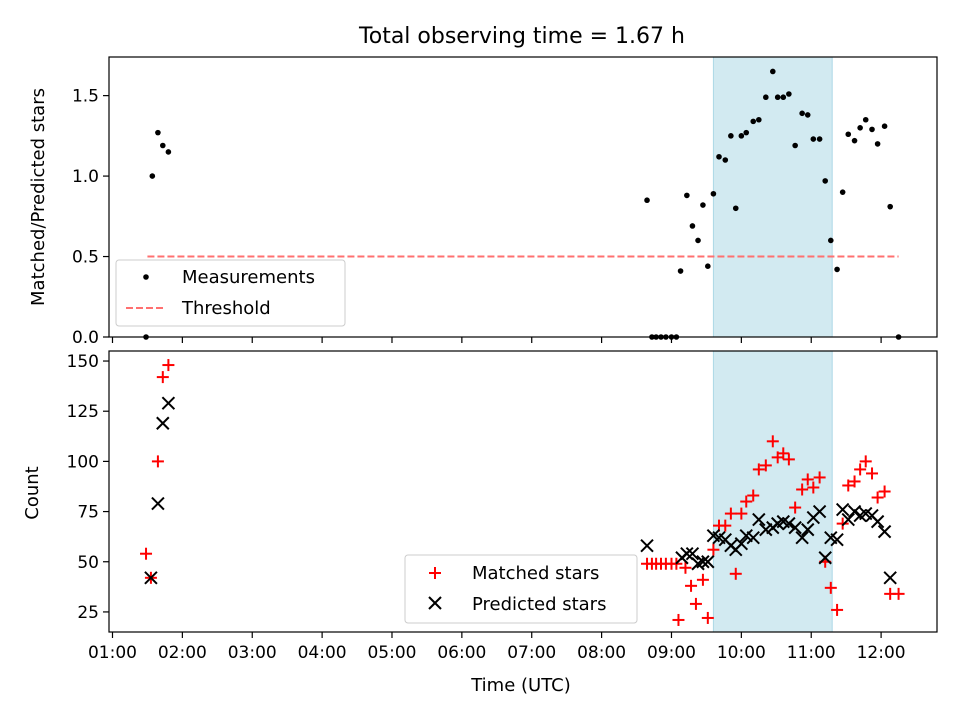 The width and height of the screenshot is (960, 720). I want to click on ratio-panel-y-label: Matched/Predicted stars, so click(38, 197).